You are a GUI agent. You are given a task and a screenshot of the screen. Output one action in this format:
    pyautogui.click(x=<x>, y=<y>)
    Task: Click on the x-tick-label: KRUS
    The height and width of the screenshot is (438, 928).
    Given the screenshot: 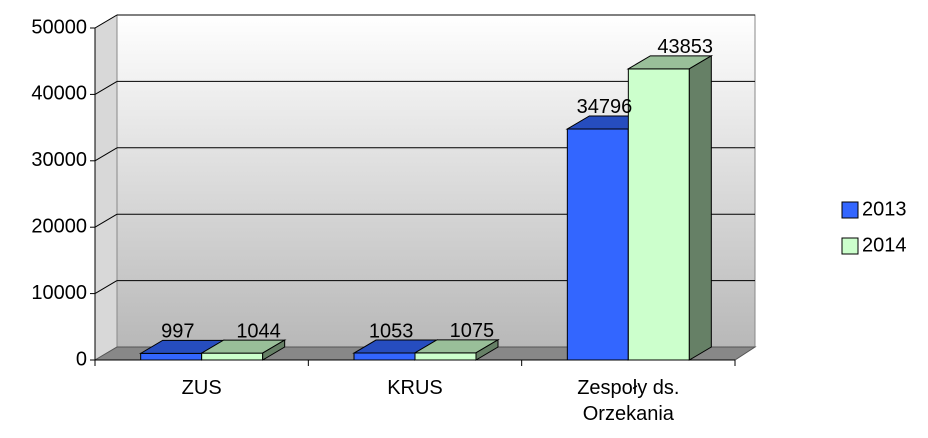 What is the action you would take?
    pyautogui.click(x=415, y=388)
    